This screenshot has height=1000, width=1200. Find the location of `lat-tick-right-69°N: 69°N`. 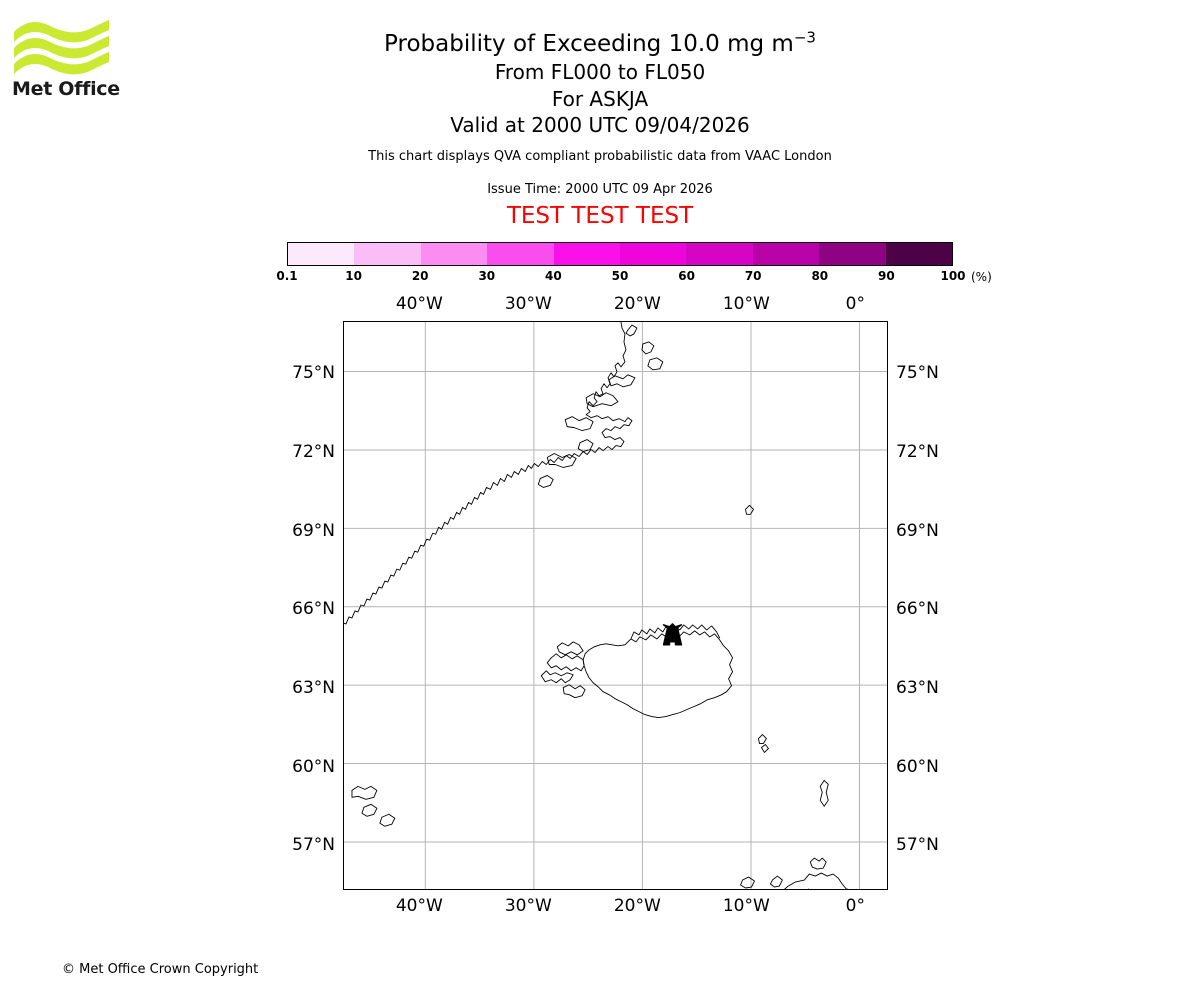

lat-tick-right-69°N: 69°N is located at coordinates (917, 530).